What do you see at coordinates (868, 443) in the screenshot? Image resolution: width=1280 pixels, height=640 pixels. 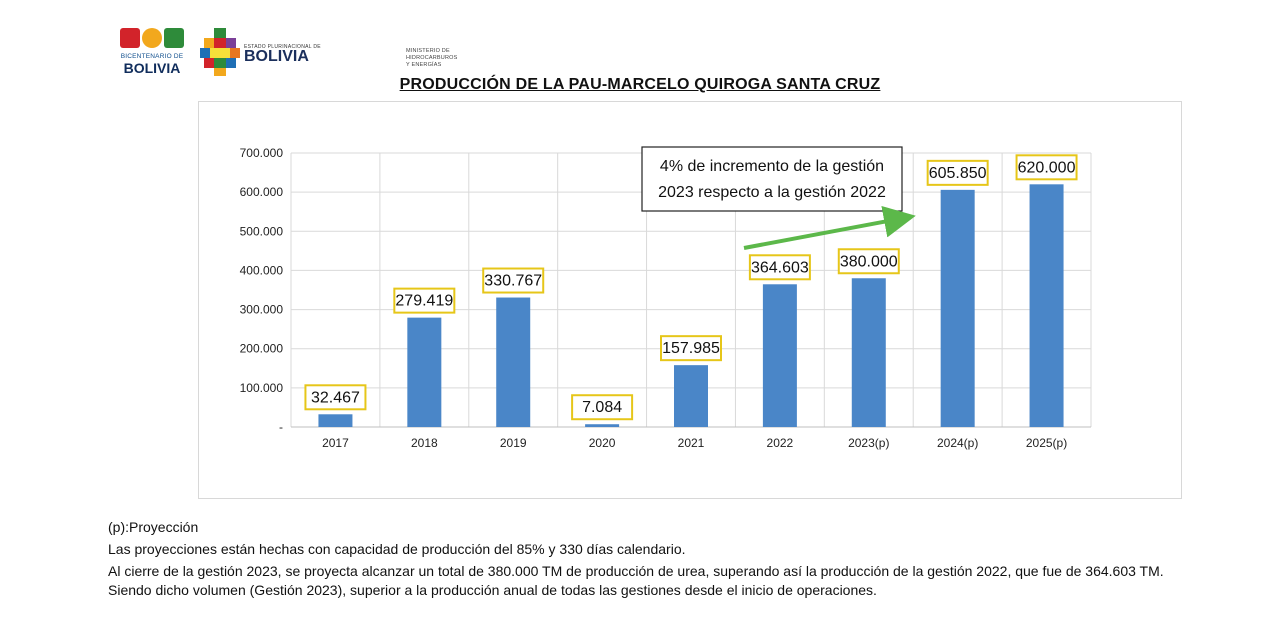 I see `x-tick-label: 2023(p)` at bounding box center [868, 443].